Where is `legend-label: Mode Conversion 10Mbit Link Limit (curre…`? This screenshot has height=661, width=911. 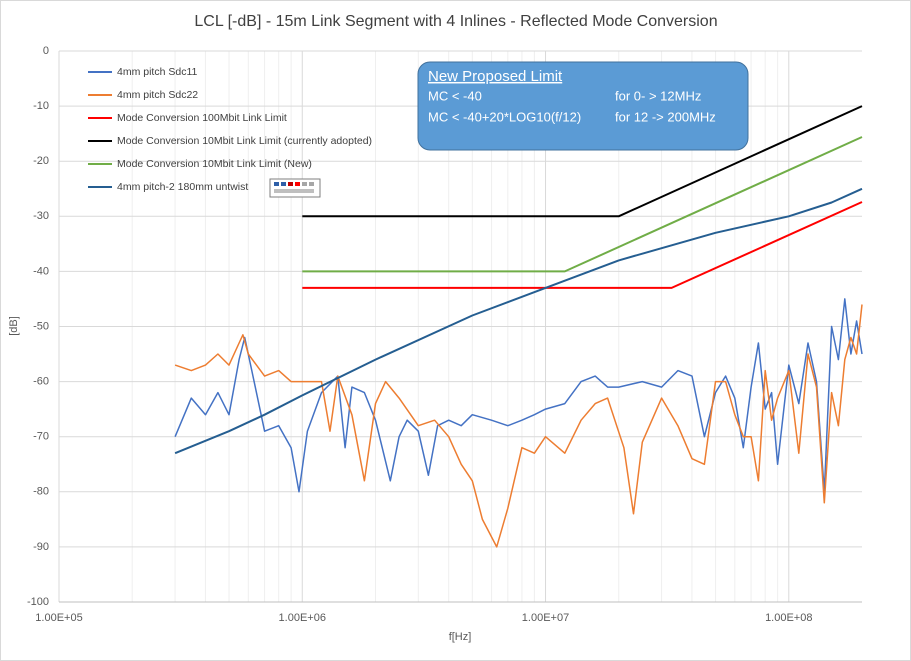 legend-label: Mode Conversion 10Mbit Link Limit (curre… is located at coordinates (244, 141).